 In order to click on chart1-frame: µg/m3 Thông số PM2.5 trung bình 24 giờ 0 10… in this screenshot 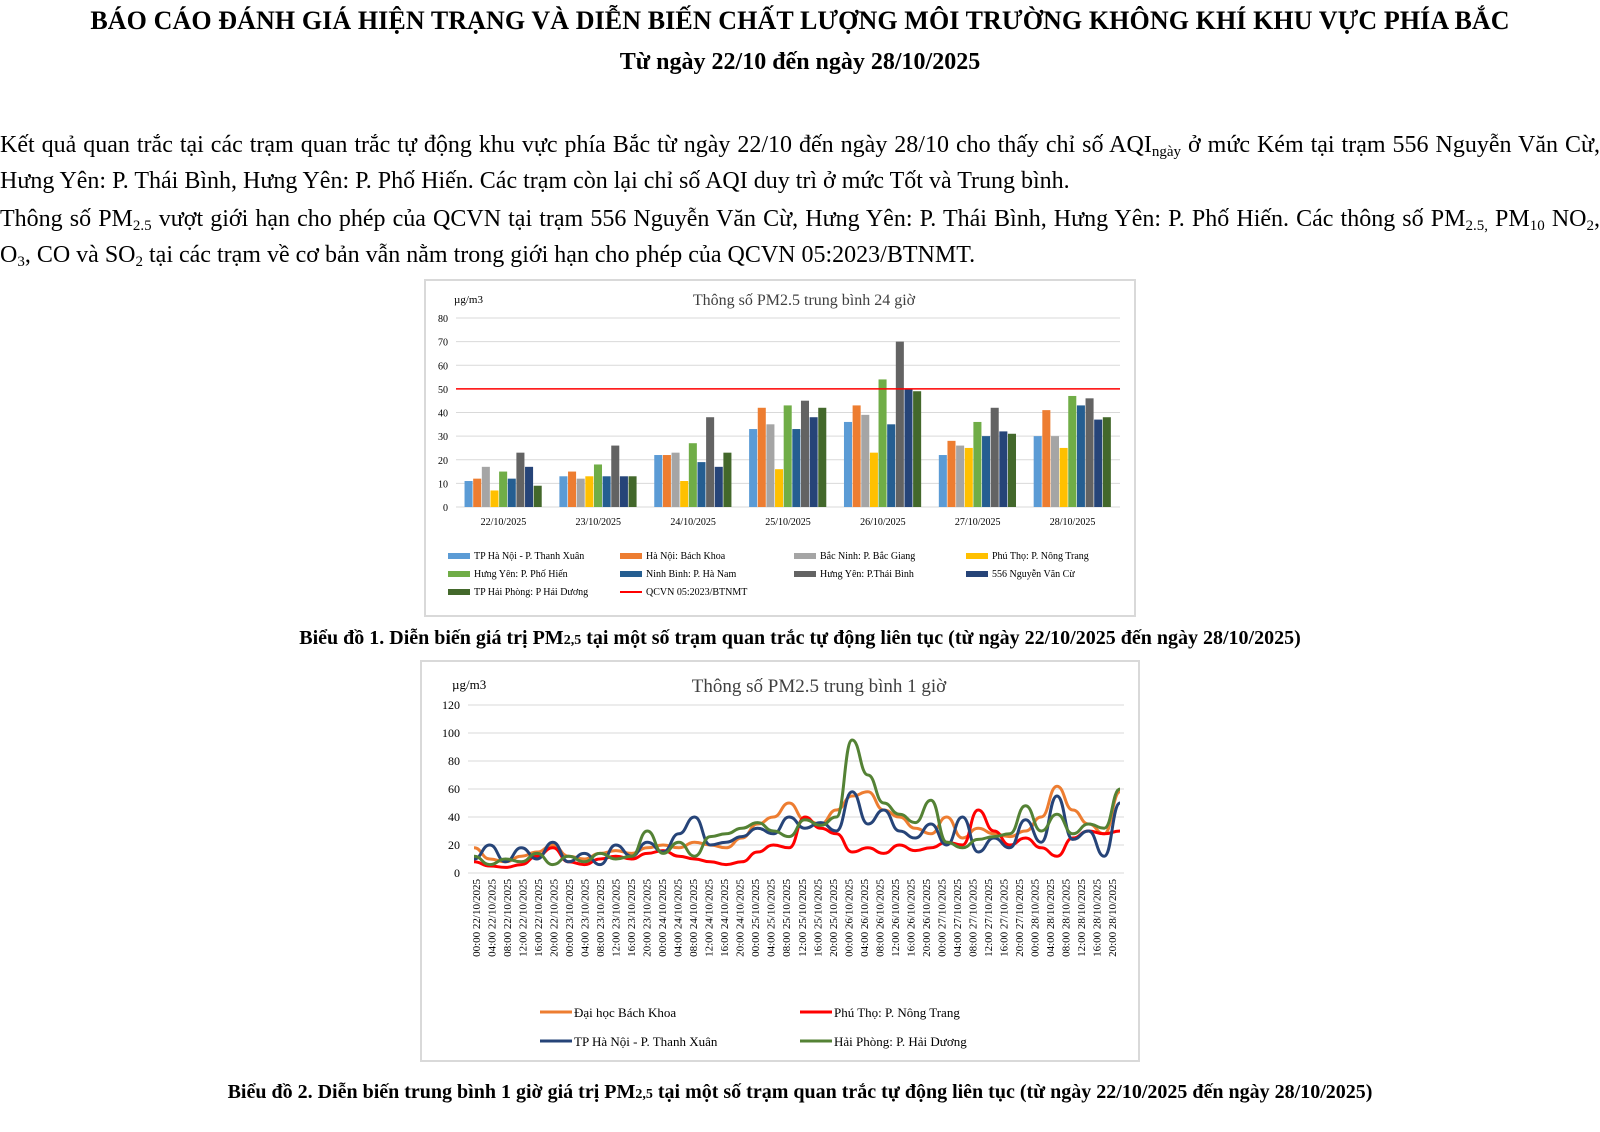, I will do `click(780, 448)`.